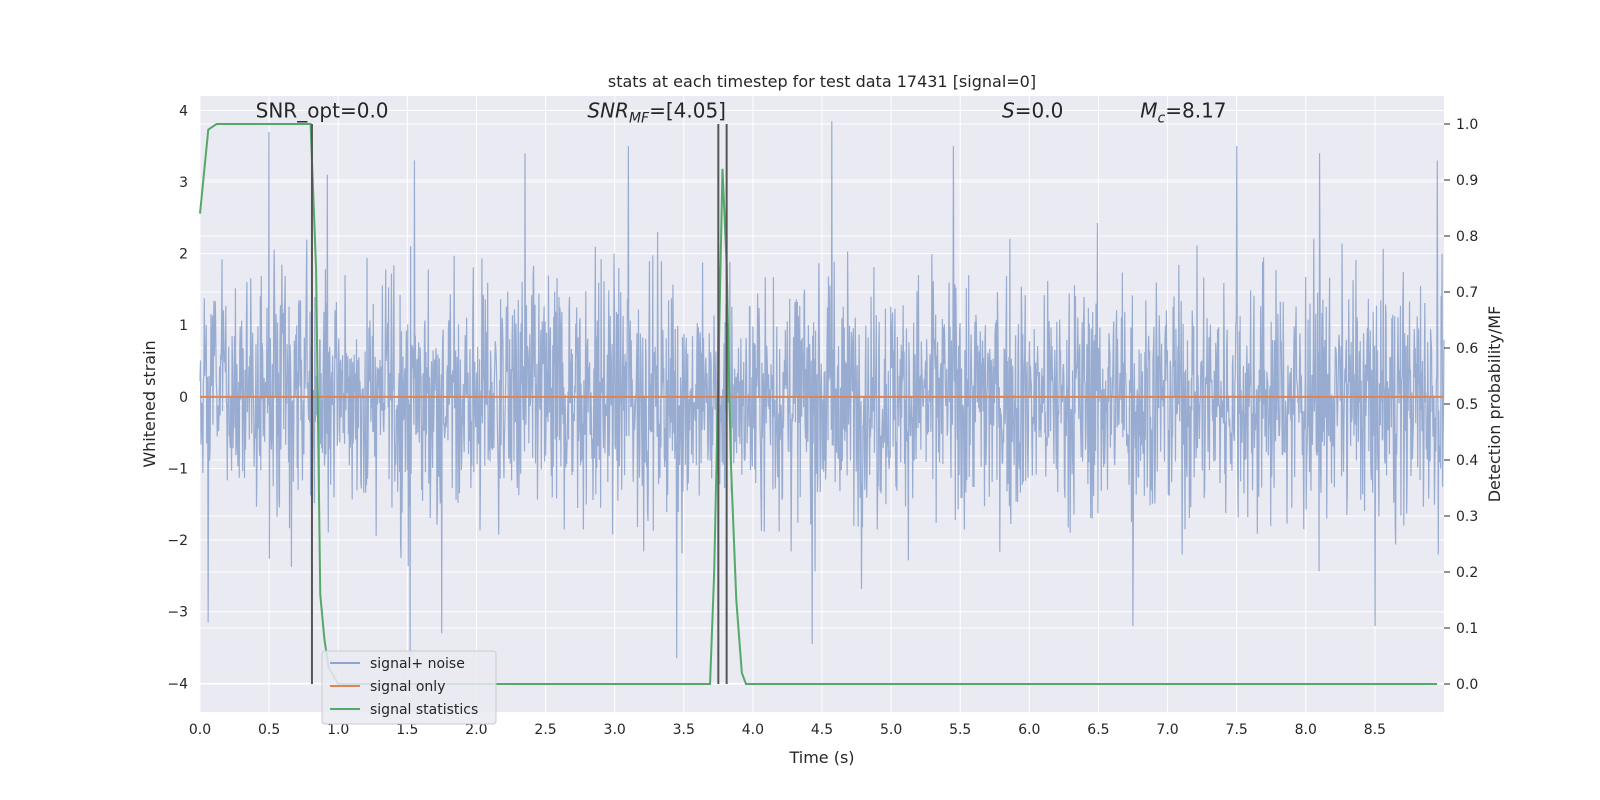 Image resolution: width=1600 pixels, height=800 pixels. Describe the element at coordinates (177, 613) in the screenshot. I see `y-tick-label-left: −3` at that location.